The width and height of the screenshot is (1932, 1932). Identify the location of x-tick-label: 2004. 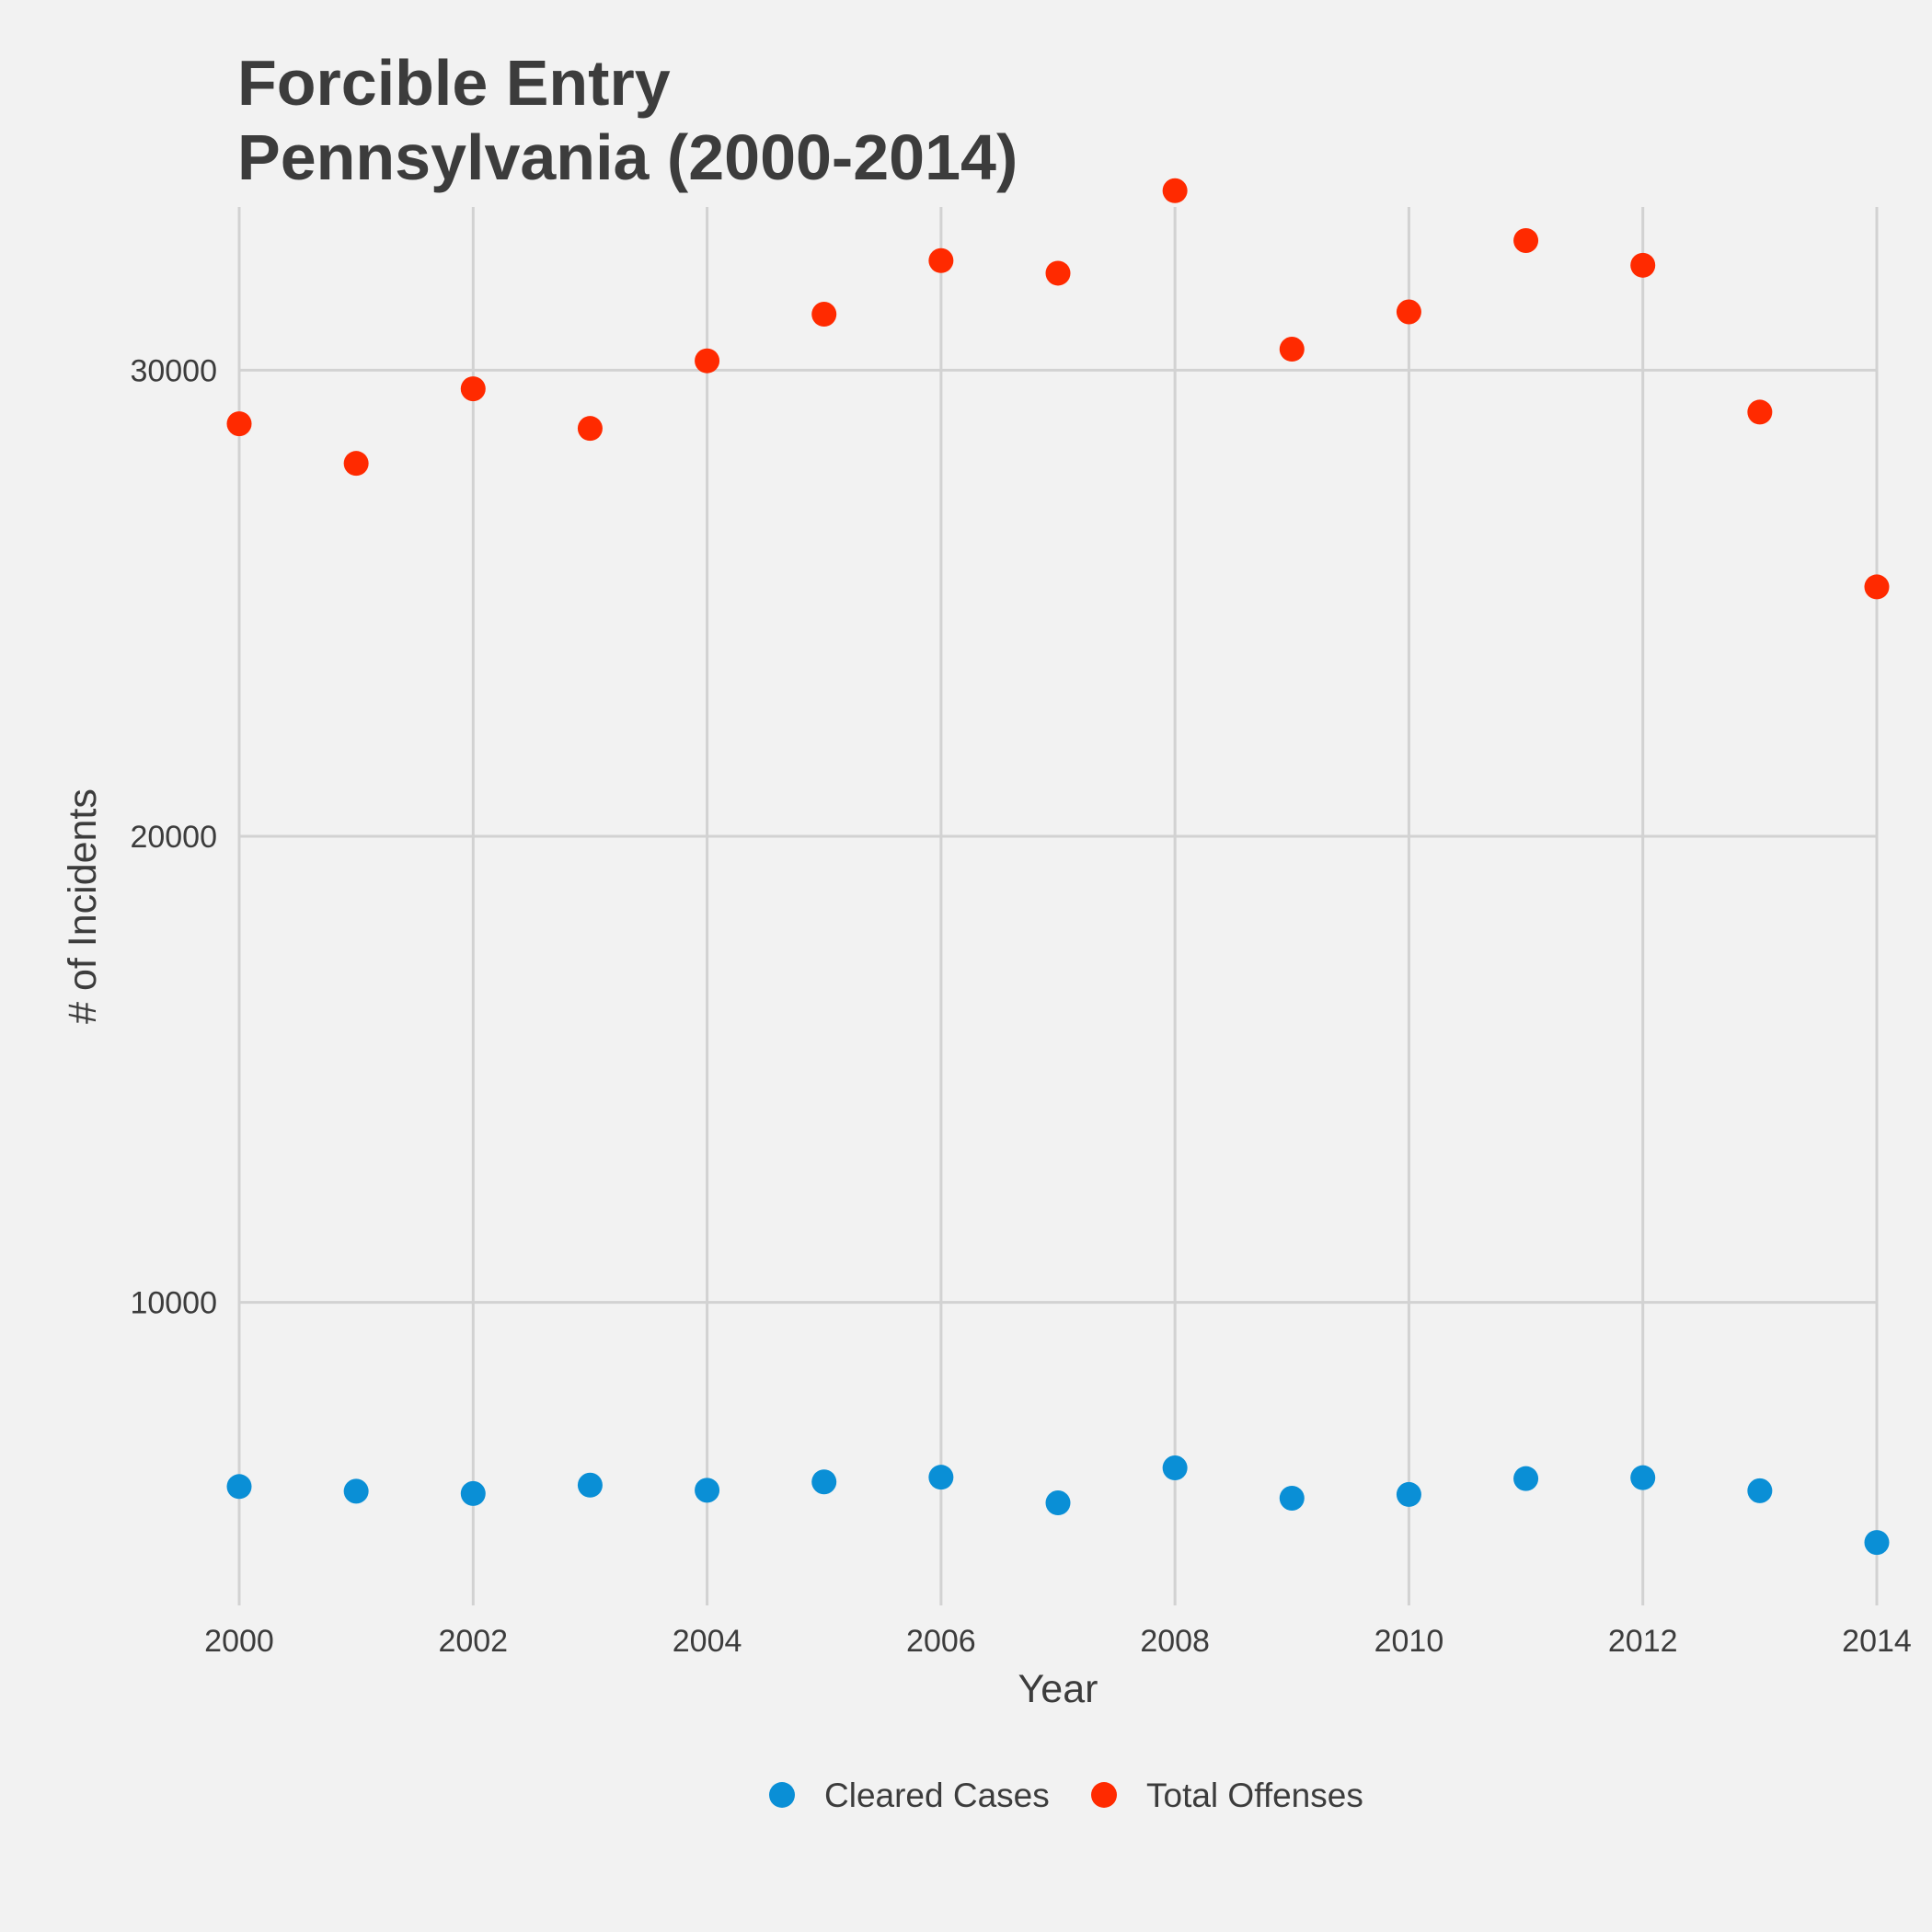
(707, 1641).